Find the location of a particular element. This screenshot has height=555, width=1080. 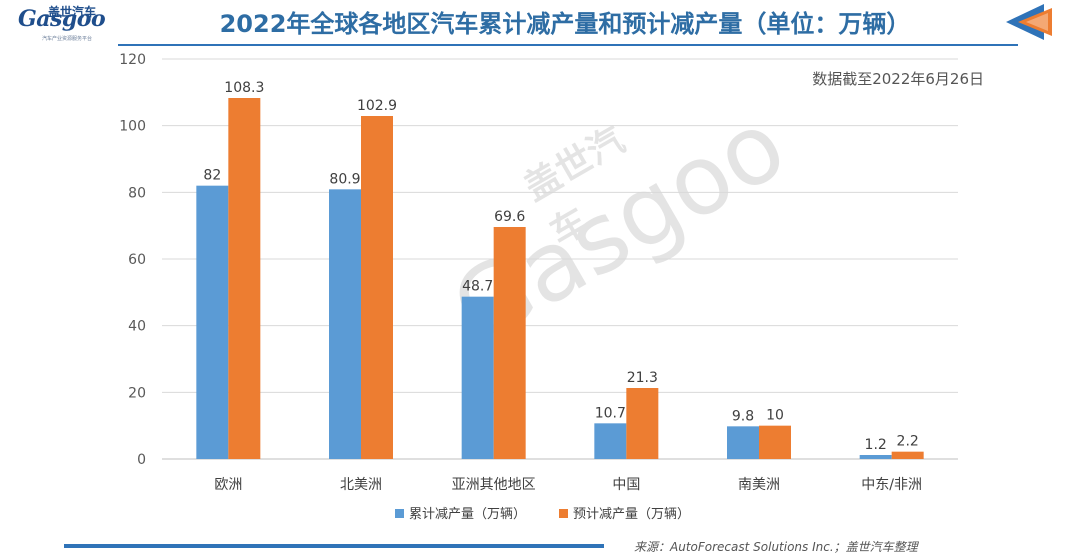

y-tick-label: 80 is located at coordinates (137, 193).